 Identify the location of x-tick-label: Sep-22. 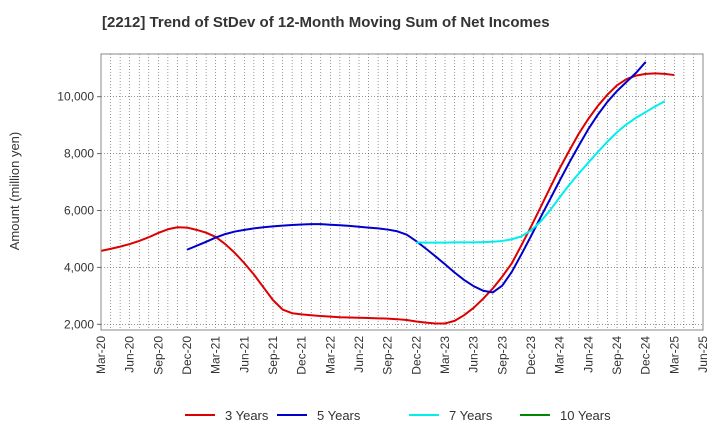
(388, 355).